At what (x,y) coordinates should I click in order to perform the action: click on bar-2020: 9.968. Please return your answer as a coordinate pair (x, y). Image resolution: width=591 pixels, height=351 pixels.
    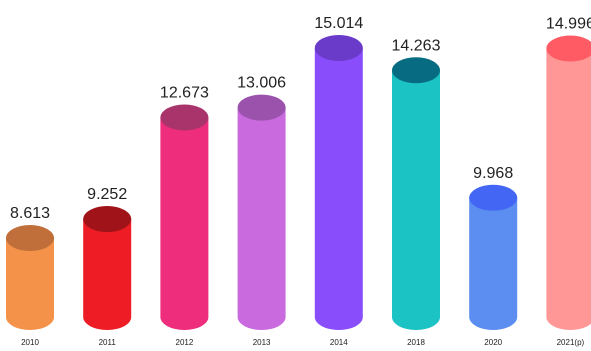
    Looking at the image, I should click on (493, 248).